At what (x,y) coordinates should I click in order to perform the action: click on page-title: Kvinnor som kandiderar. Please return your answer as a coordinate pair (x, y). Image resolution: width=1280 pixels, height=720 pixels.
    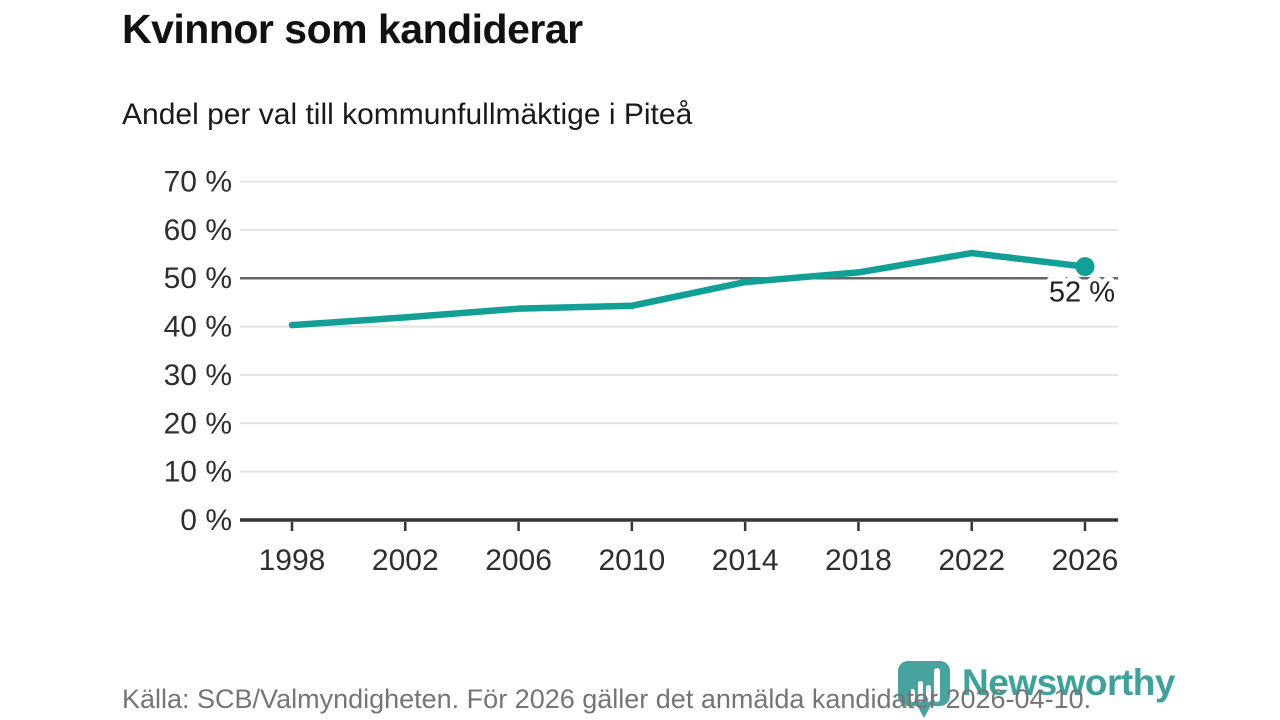
    Looking at the image, I should click on (352, 29).